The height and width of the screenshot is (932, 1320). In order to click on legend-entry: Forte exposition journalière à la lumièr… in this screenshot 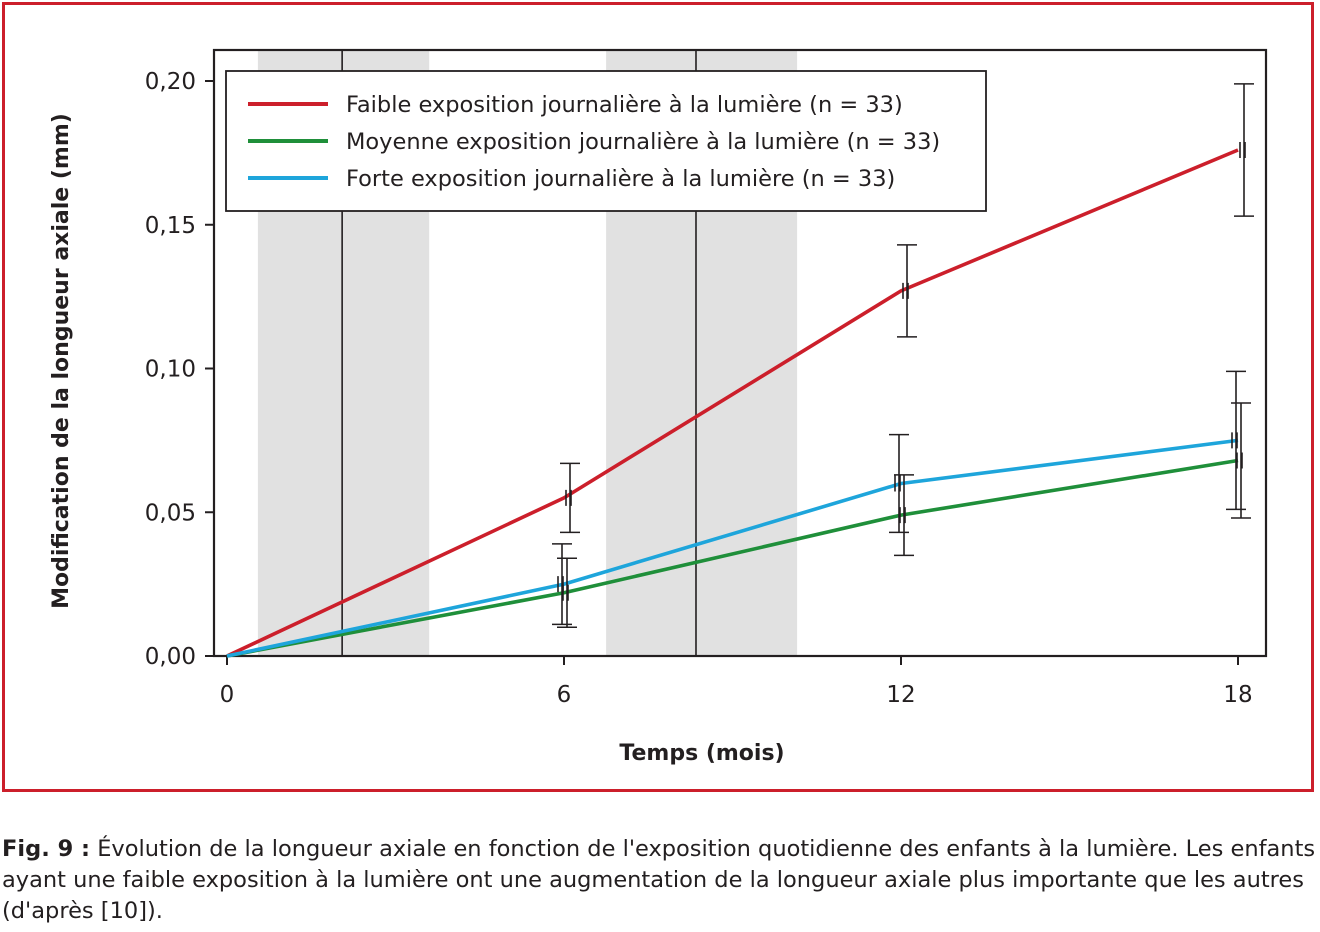, I will do `click(620, 179)`.